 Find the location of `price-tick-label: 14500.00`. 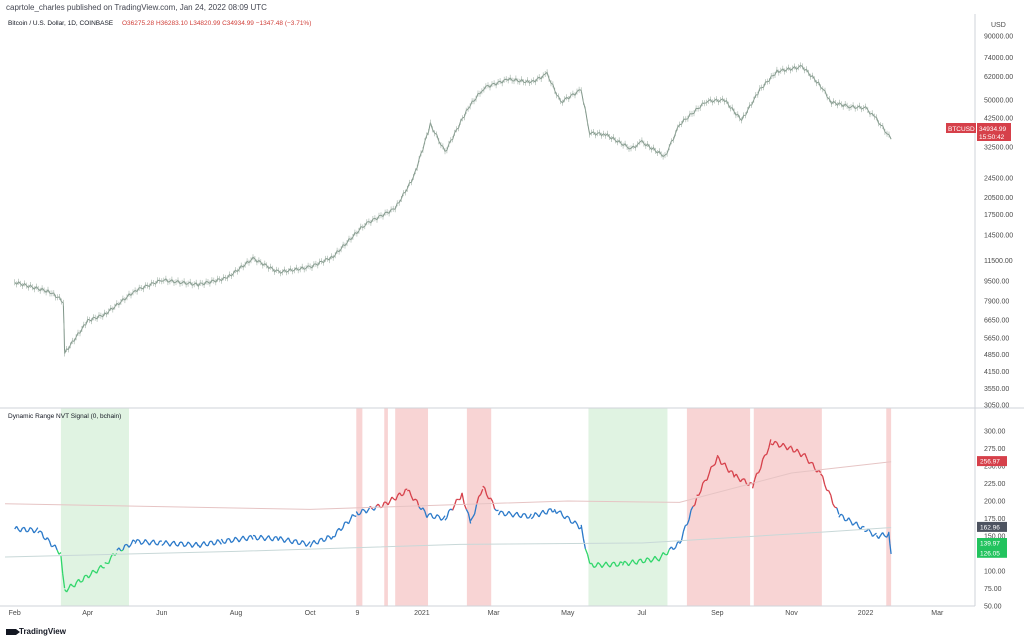

price-tick-label: 14500.00 is located at coordinates (998, 236).